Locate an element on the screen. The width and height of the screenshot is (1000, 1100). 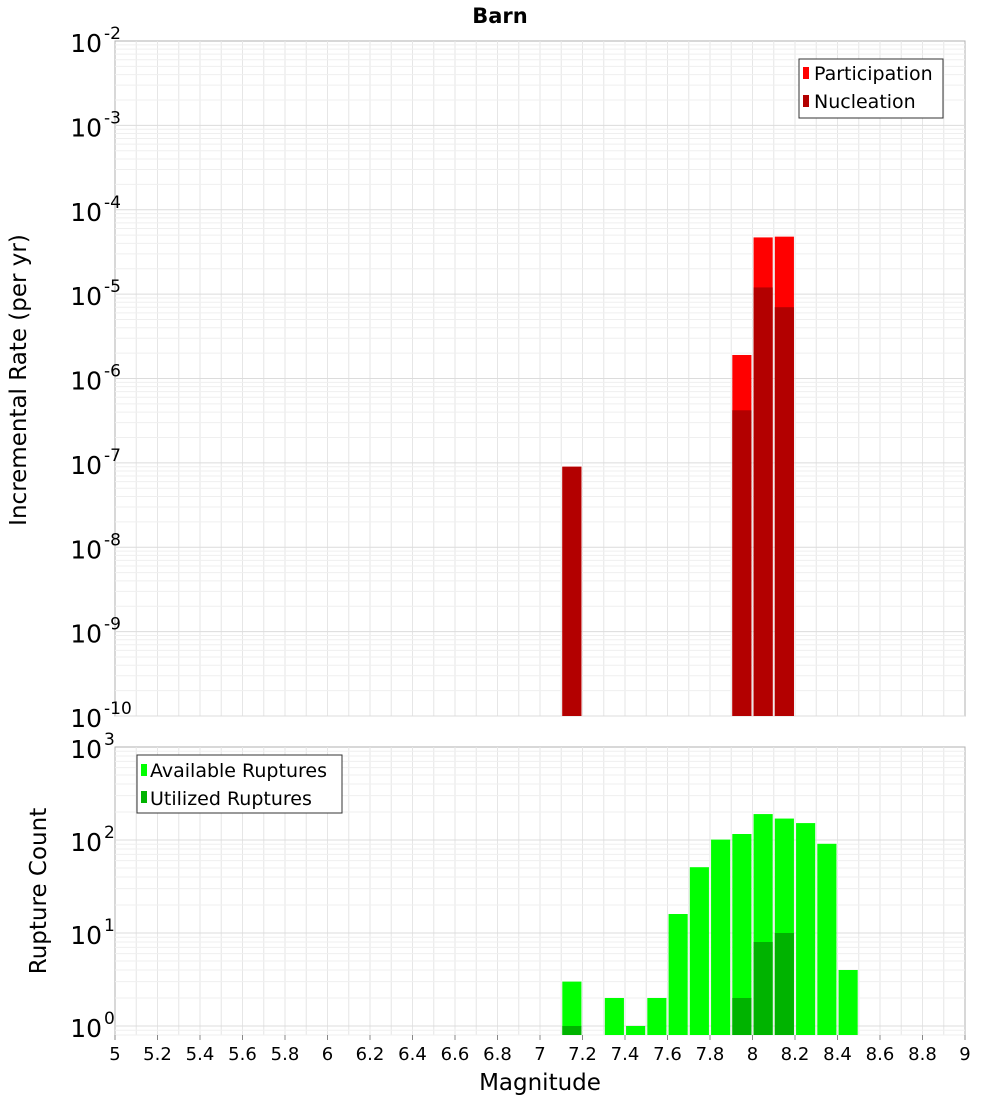
count-y-tick-exponent: 2 is located at coordinates (109, 833).